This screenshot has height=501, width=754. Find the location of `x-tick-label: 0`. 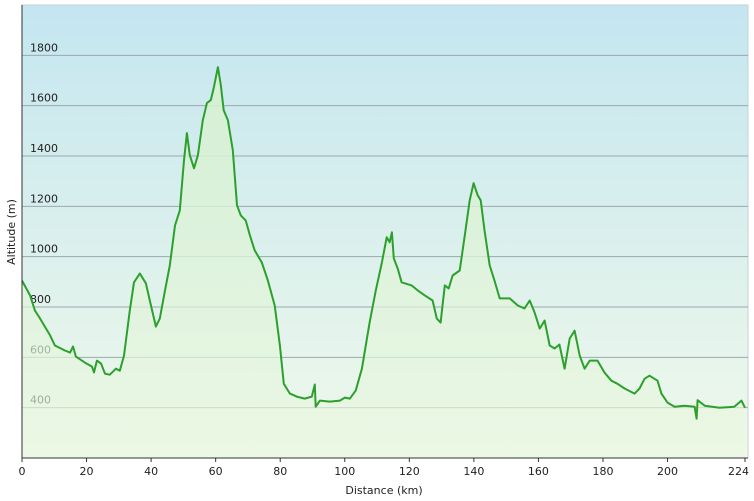

x-tick-label: 0 is located at coordinates (22, 471).